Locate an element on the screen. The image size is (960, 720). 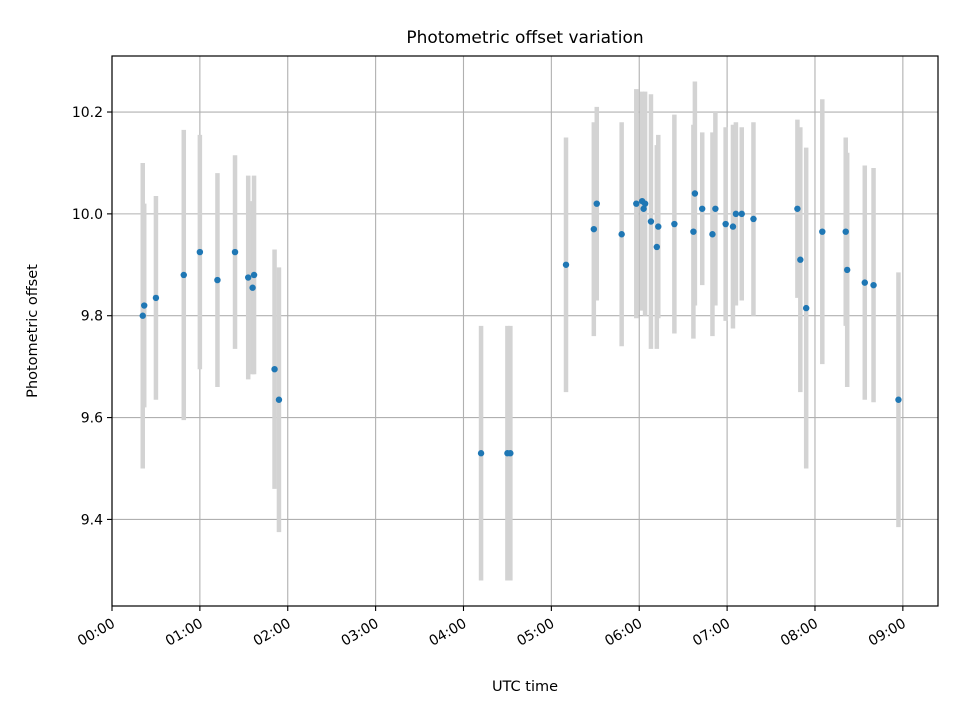
y-axis: 9.4 9.6 9.8 10.0 10.2 is located at coordinates (92, 316).